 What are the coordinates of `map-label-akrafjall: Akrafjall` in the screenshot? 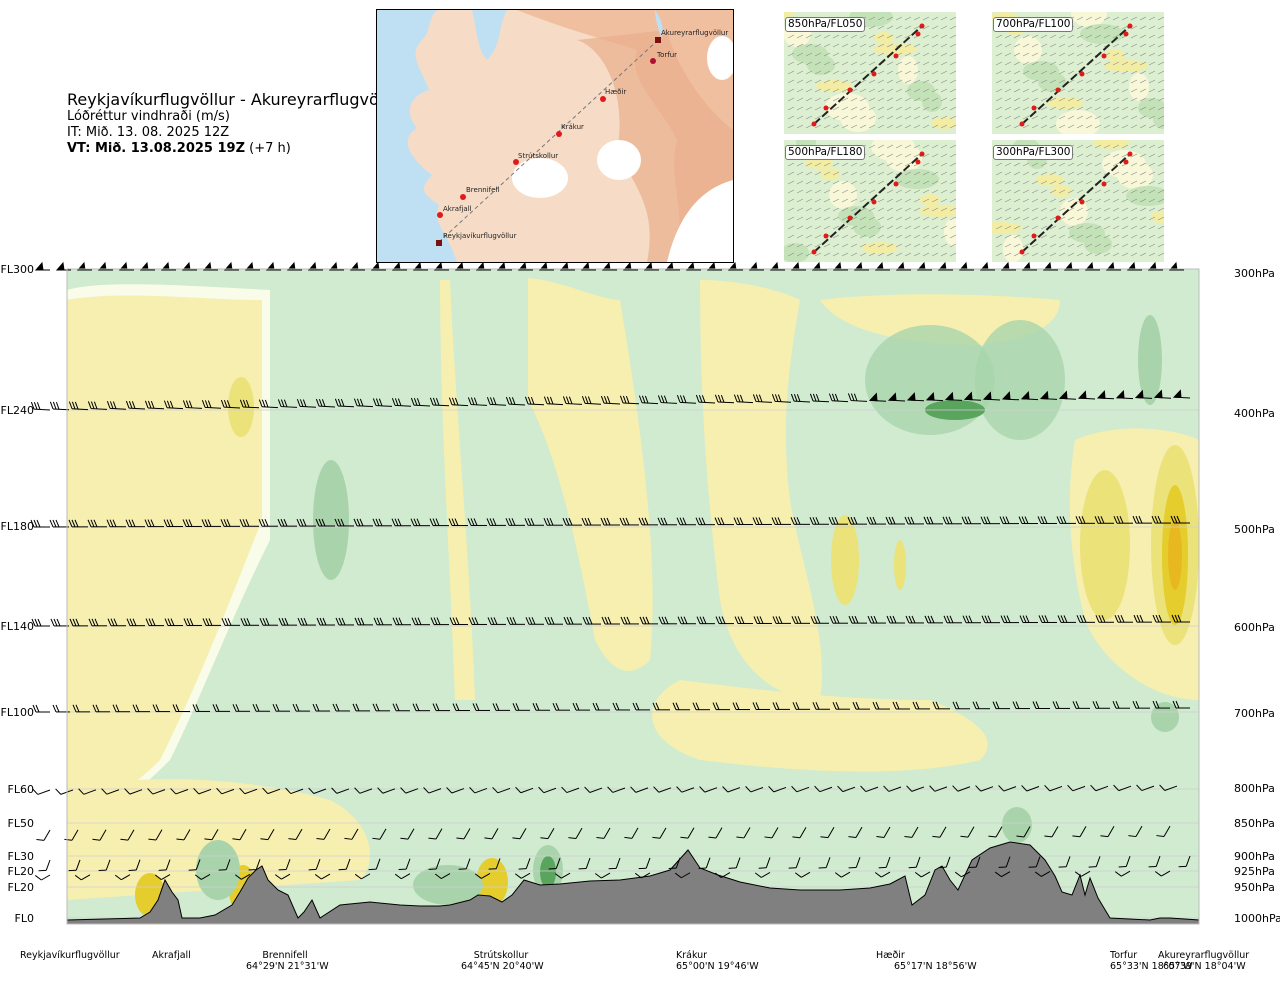 It's located at (457, 209).